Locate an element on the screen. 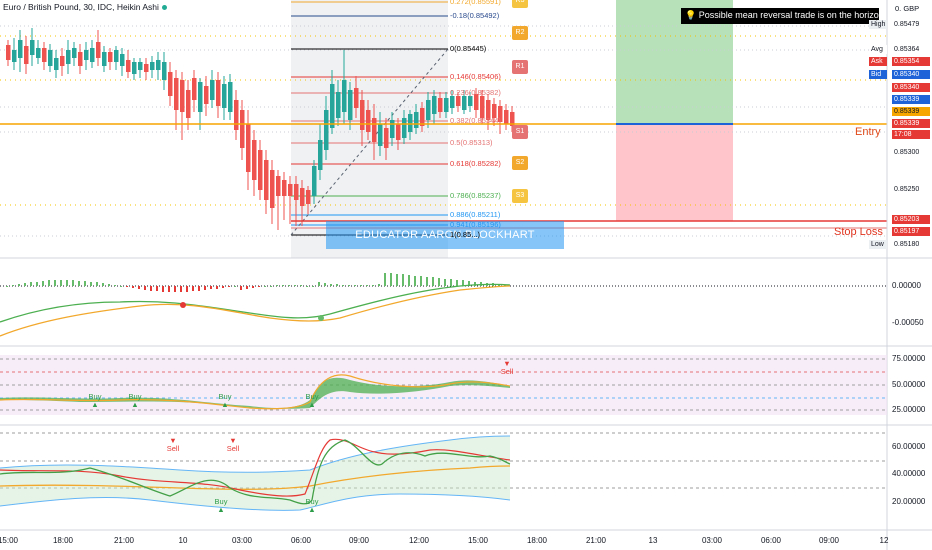 The image size is (932, 550). pivot-tag-s1: S1 is located at coordinates (520, 132).